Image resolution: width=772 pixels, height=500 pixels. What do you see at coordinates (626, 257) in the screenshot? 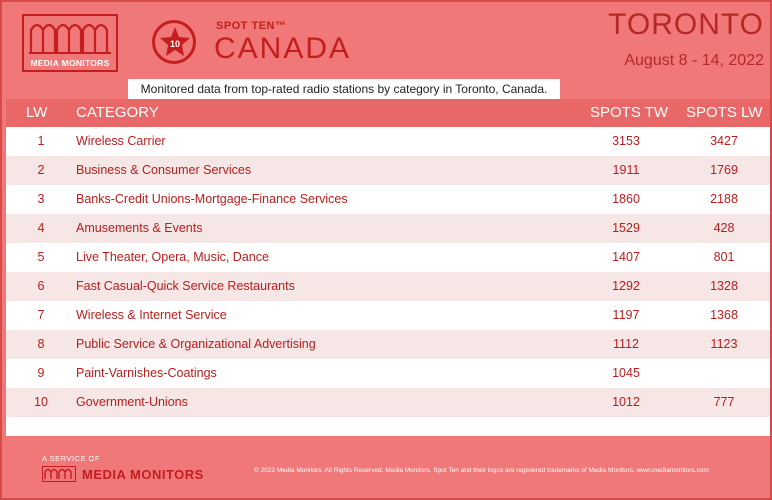
I see `row-spots-tw: 1407` at bounding box center [626, 257].